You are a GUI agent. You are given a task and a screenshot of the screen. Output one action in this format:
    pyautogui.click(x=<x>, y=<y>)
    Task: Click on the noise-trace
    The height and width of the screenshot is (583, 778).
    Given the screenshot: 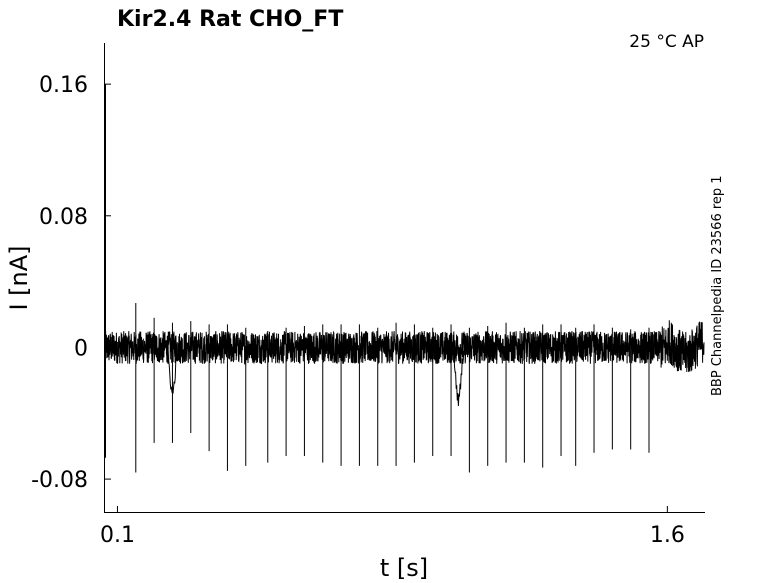 What is the action you would take?
    pyautogui.click(x=404, y=346)
    